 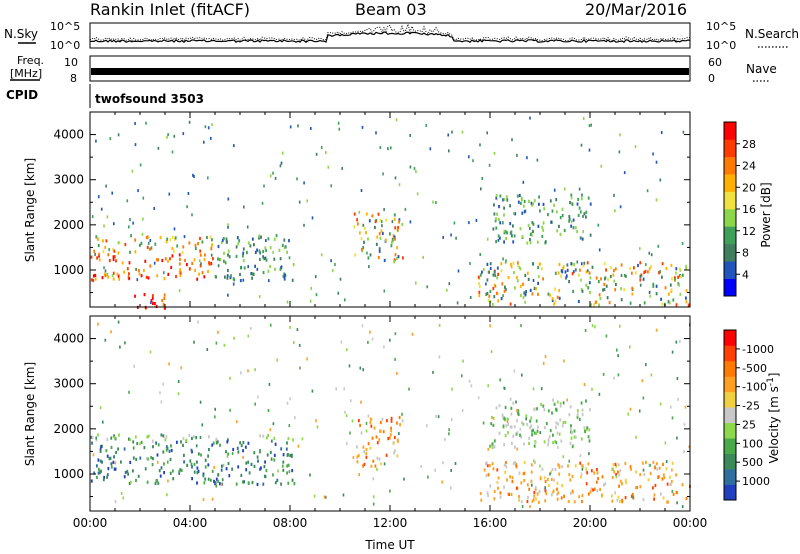 I want to click on nave-tick-high: 60, so click(x=715, y=62).